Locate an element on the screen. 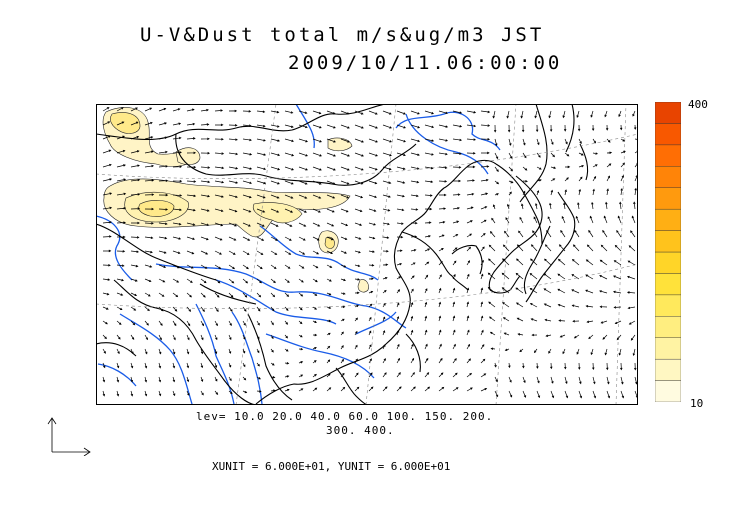 This screenshot has width=752, height=532. map-title: U-V&Dust total m/s&ug/m3 JST is located at coordinates (342, 35).